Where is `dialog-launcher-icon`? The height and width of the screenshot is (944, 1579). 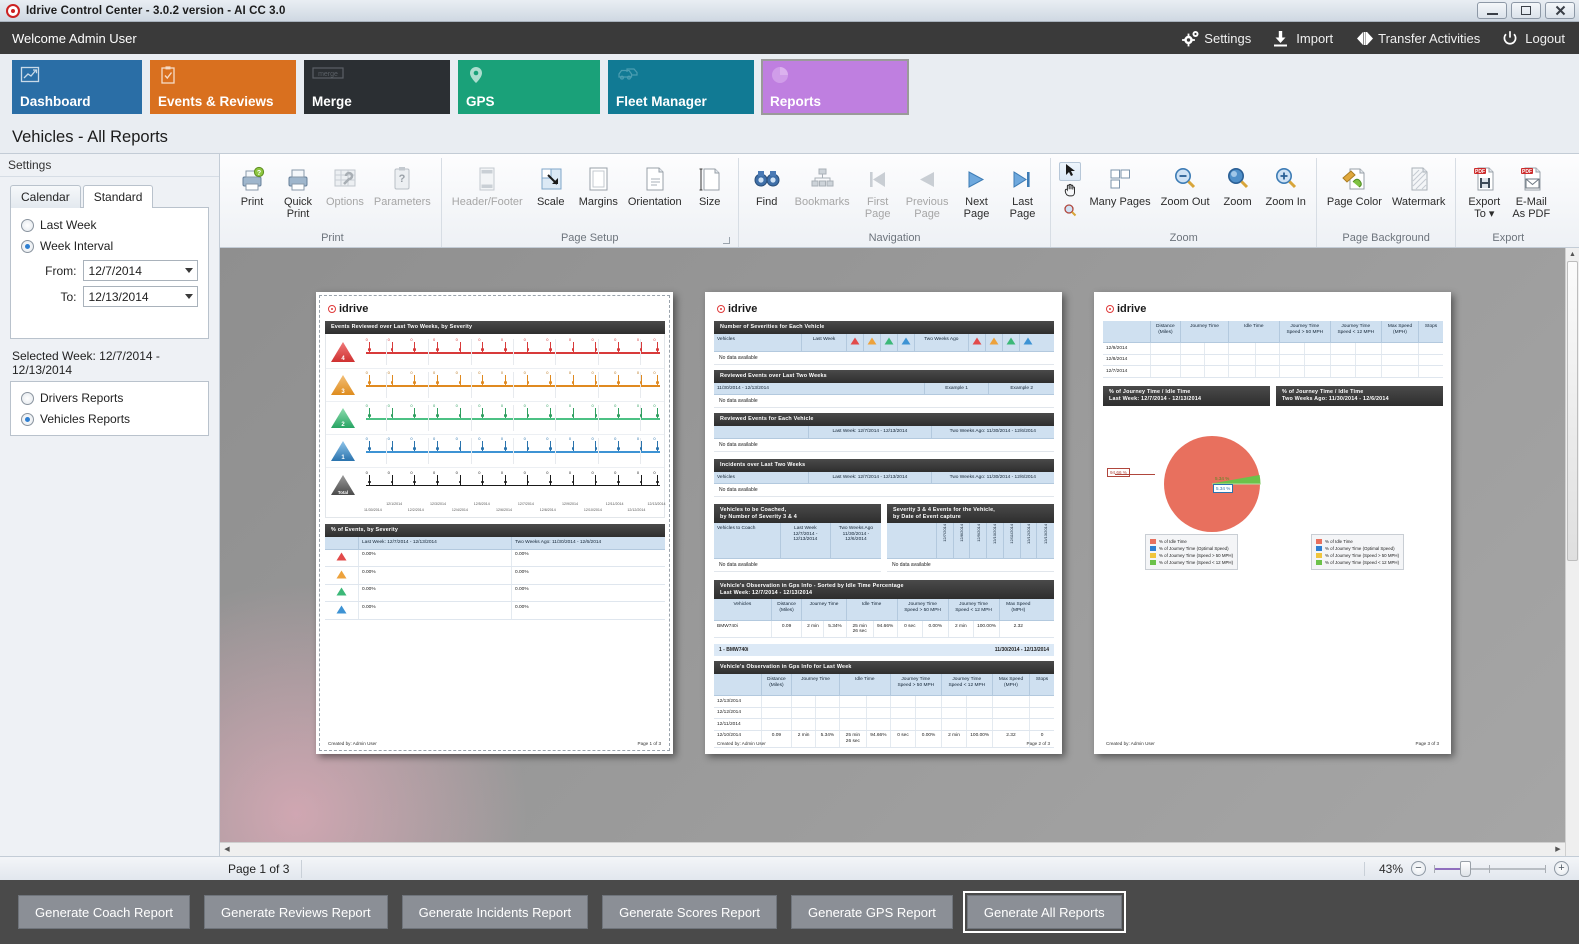 dialog-launcher-icon is located at coordinates (726, 240).